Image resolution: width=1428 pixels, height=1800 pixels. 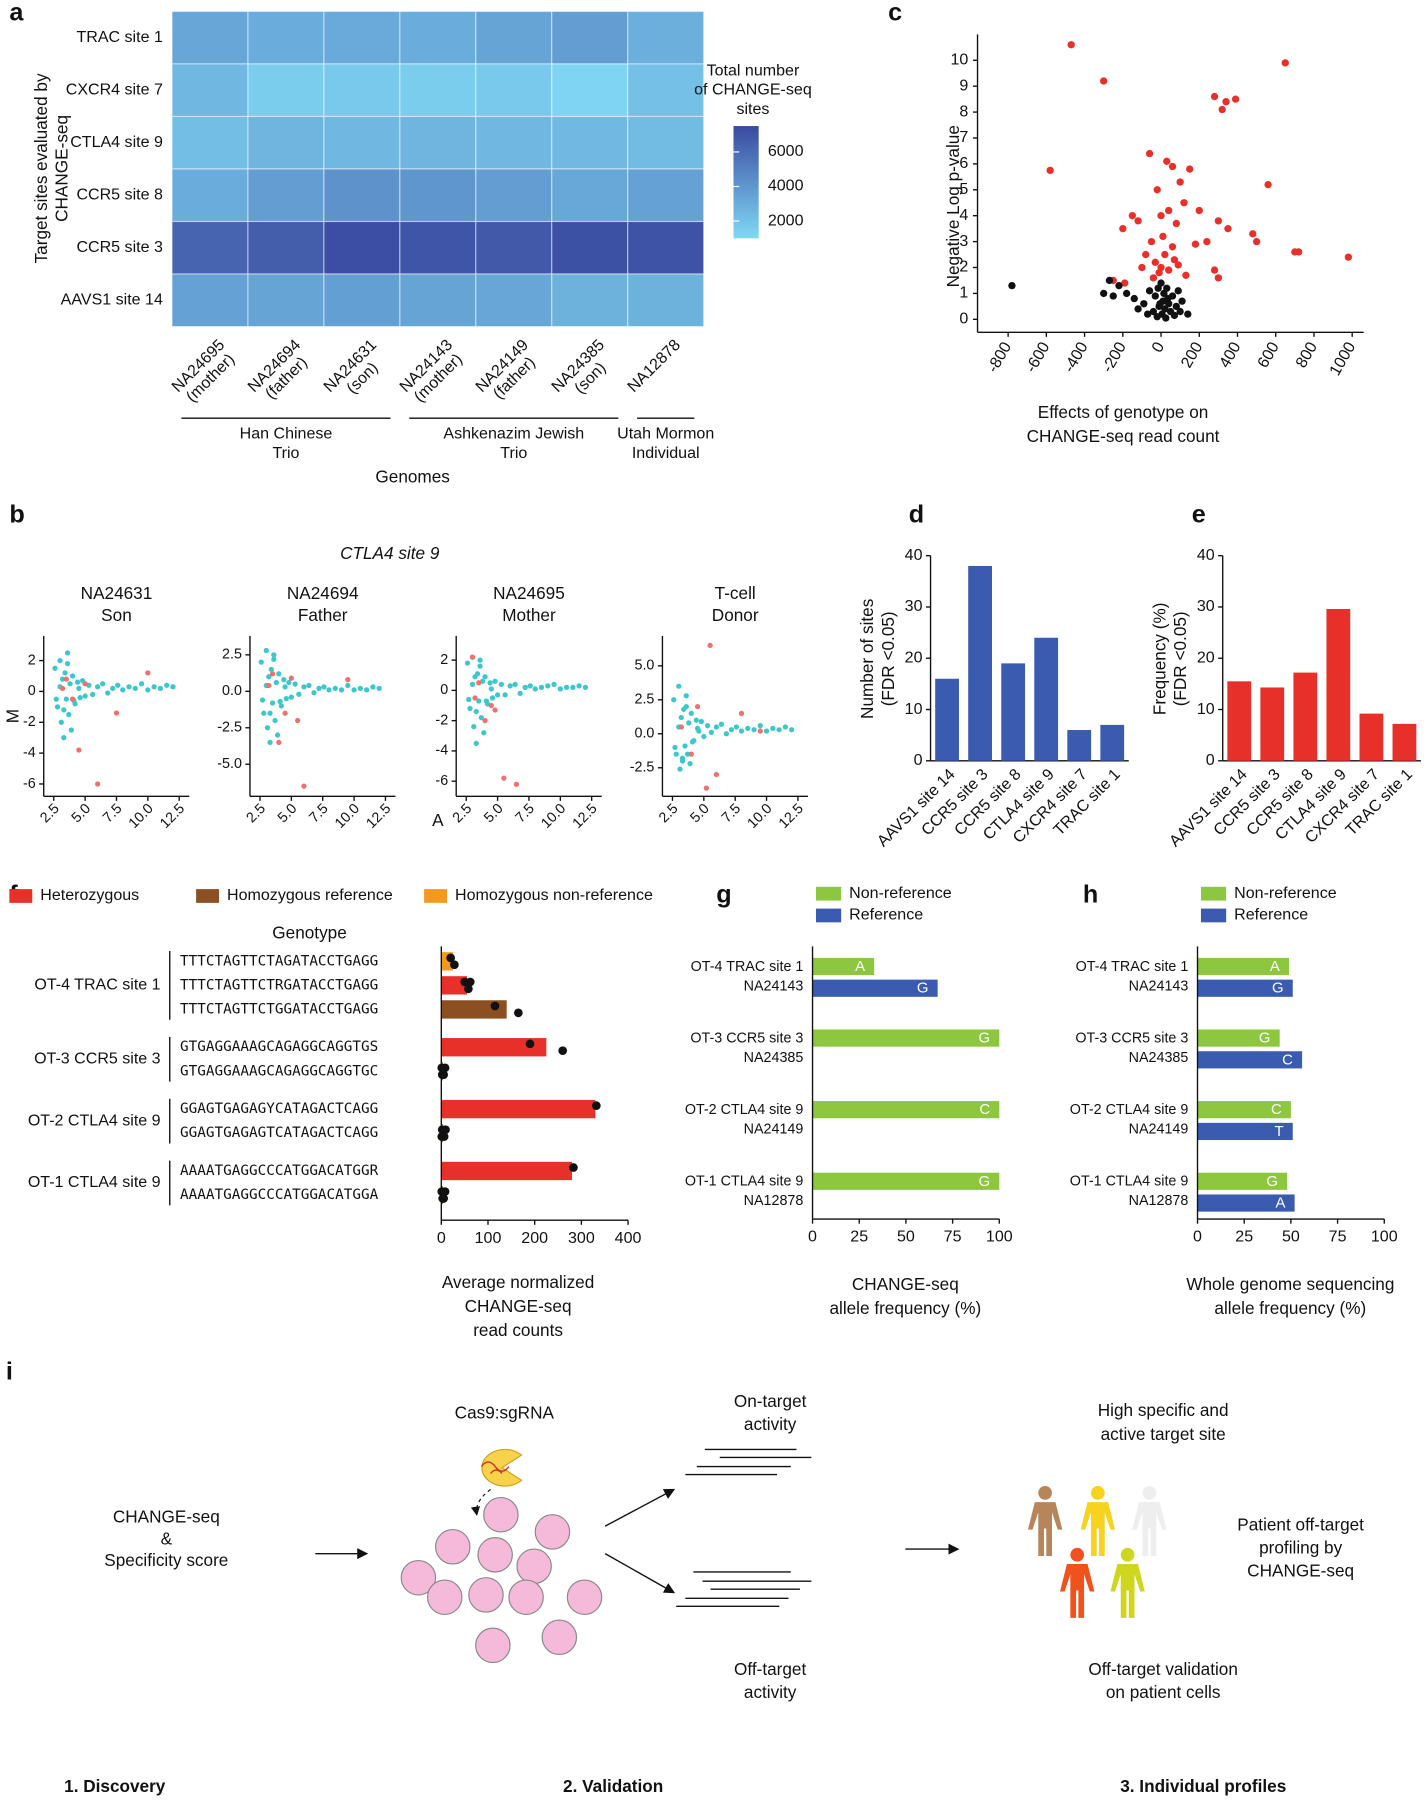 What do you see at coordinates (166, 1560) in the screenshot?
I see `step-text: Specificity score` at bounding box center [166, 1560].